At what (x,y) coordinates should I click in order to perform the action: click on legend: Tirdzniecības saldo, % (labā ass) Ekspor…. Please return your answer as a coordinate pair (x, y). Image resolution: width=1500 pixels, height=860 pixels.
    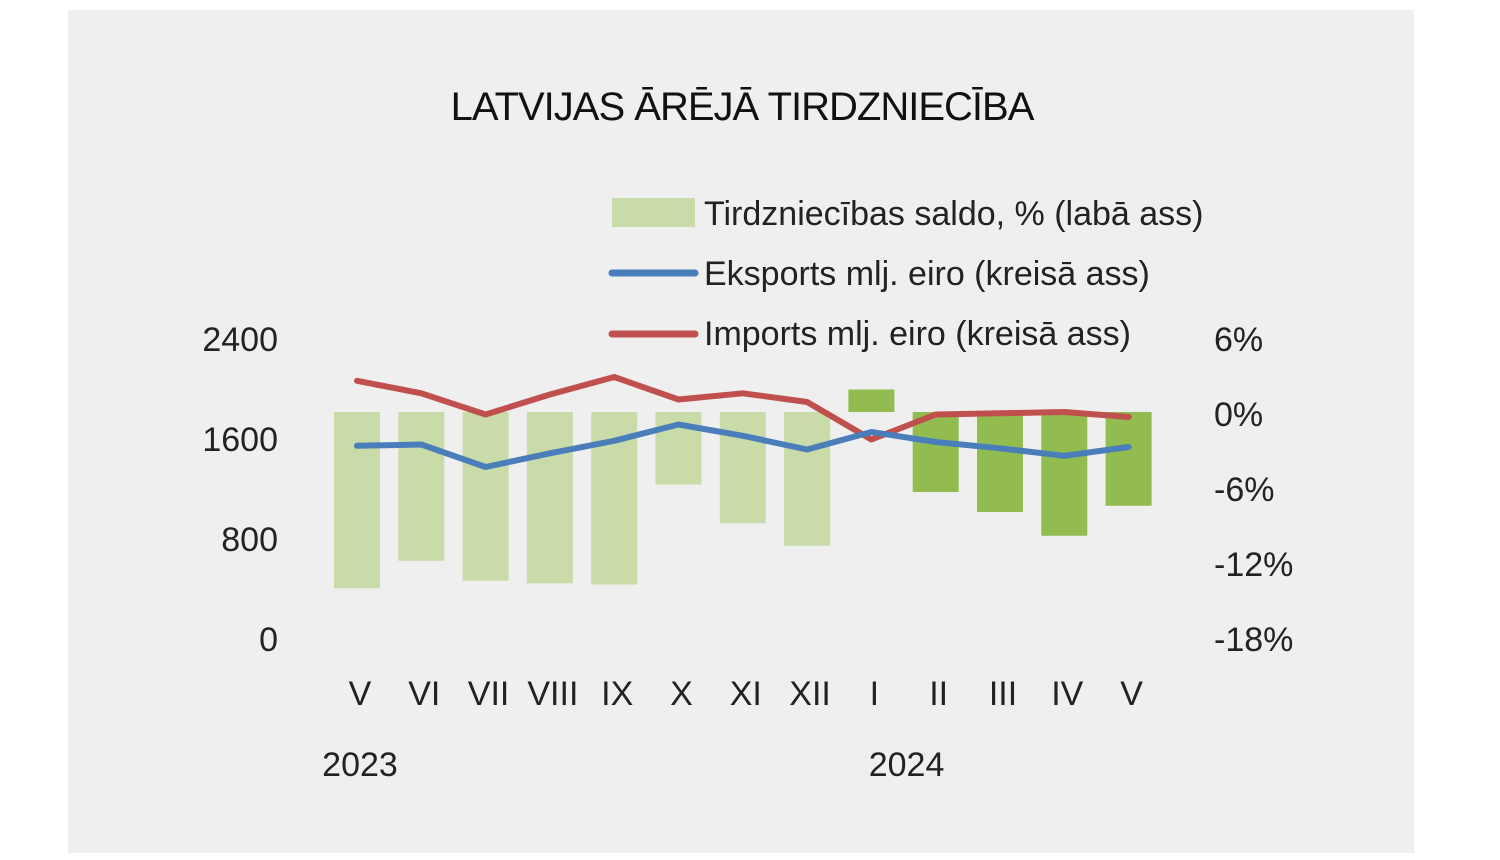
    Looking at the image, I should click on (906, 274).